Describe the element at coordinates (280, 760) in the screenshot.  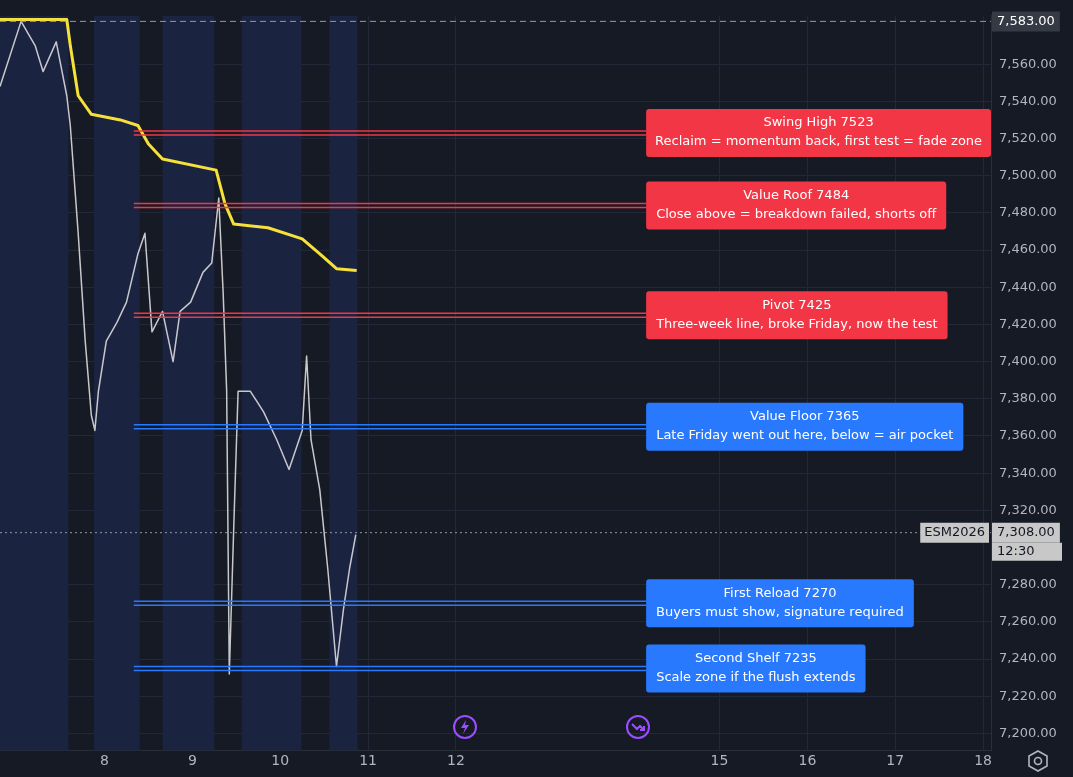
I see `x-tick-label: 10` at that location.